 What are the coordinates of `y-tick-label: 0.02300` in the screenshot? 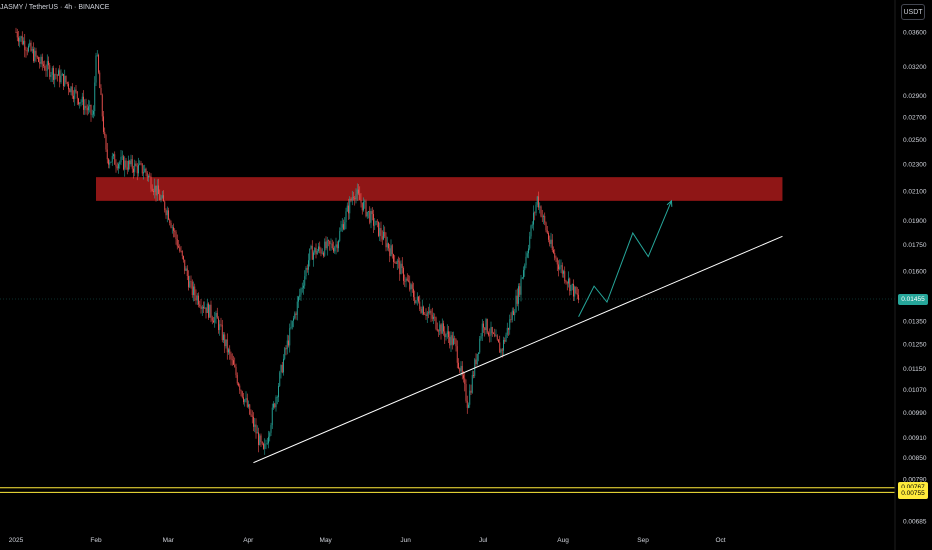 It's located at (915, 165).